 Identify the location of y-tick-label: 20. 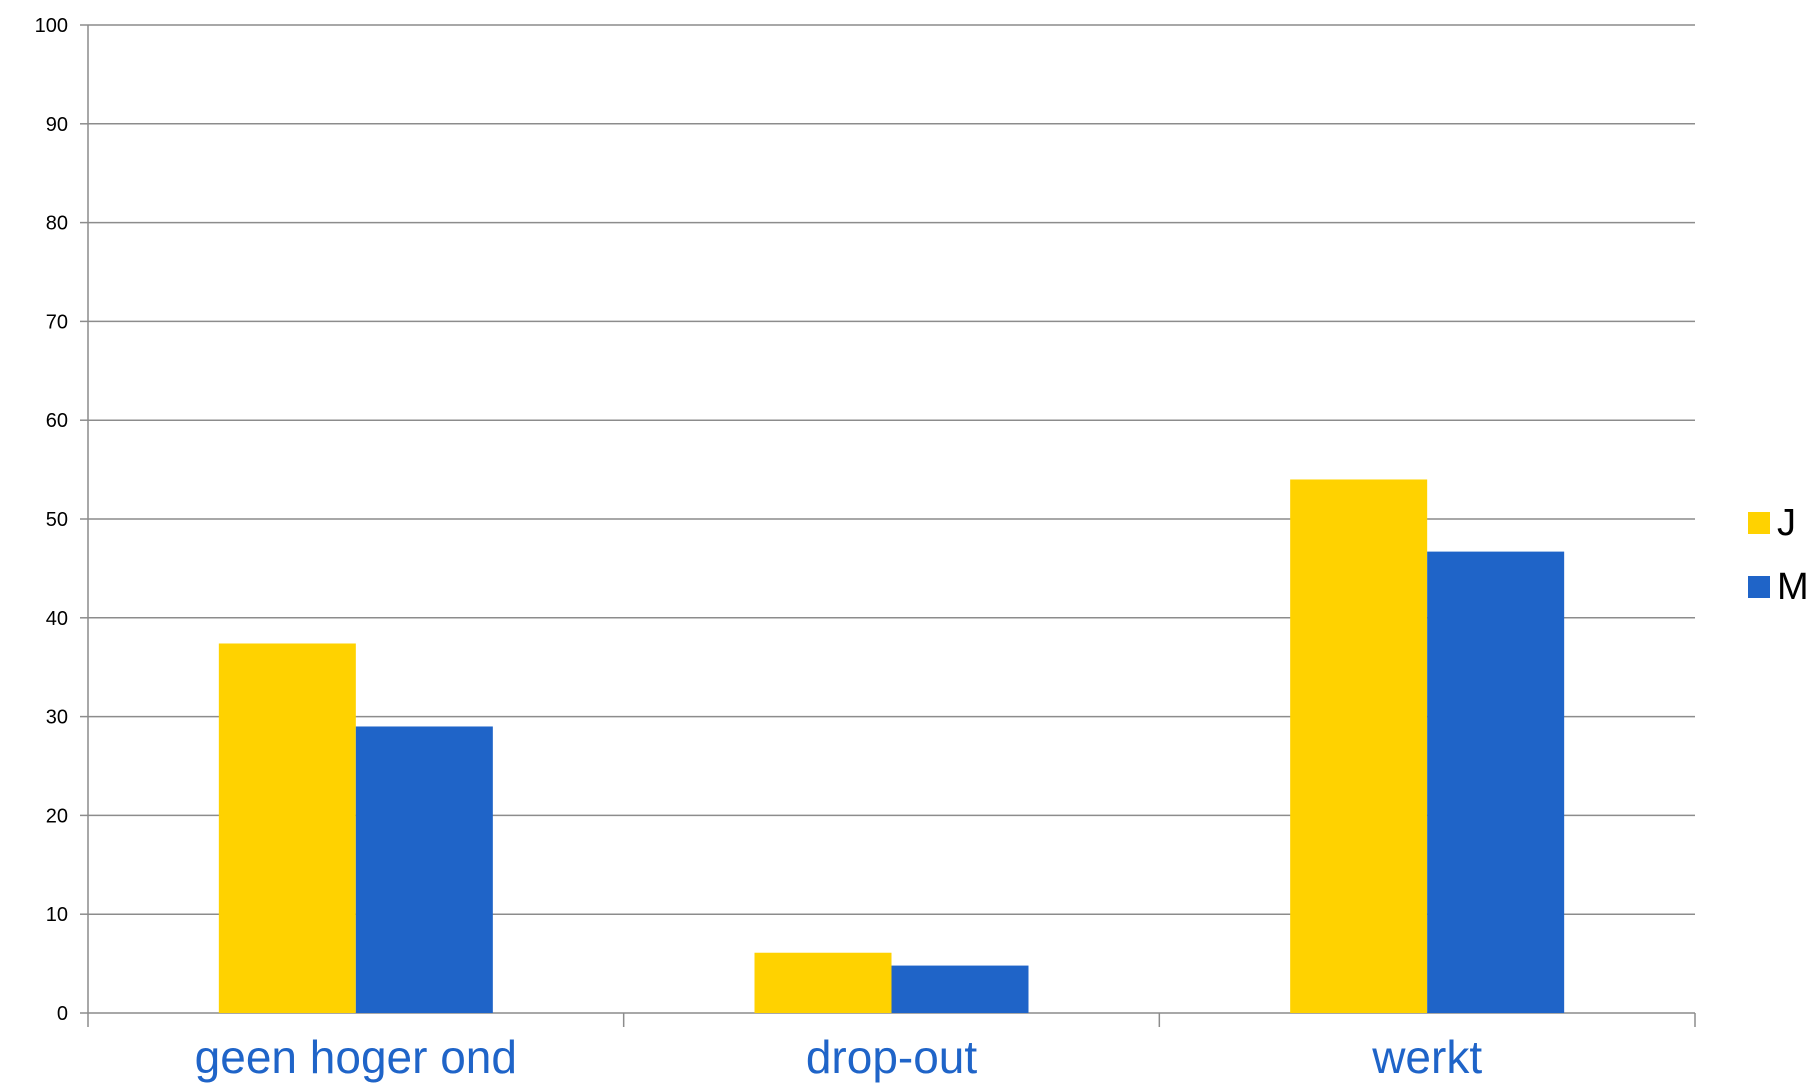
(57, 816).